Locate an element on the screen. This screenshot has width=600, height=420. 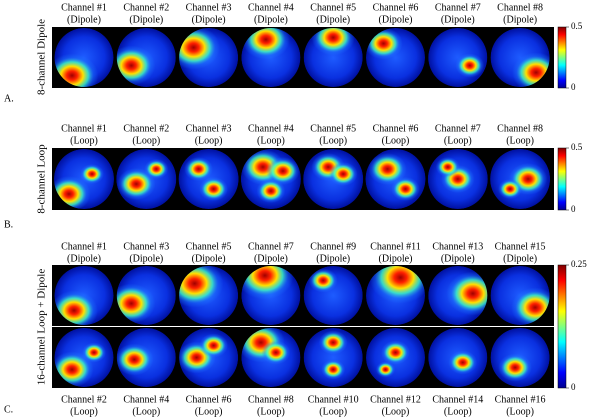
panel-letter: B. is located at coordinates (8, 224).